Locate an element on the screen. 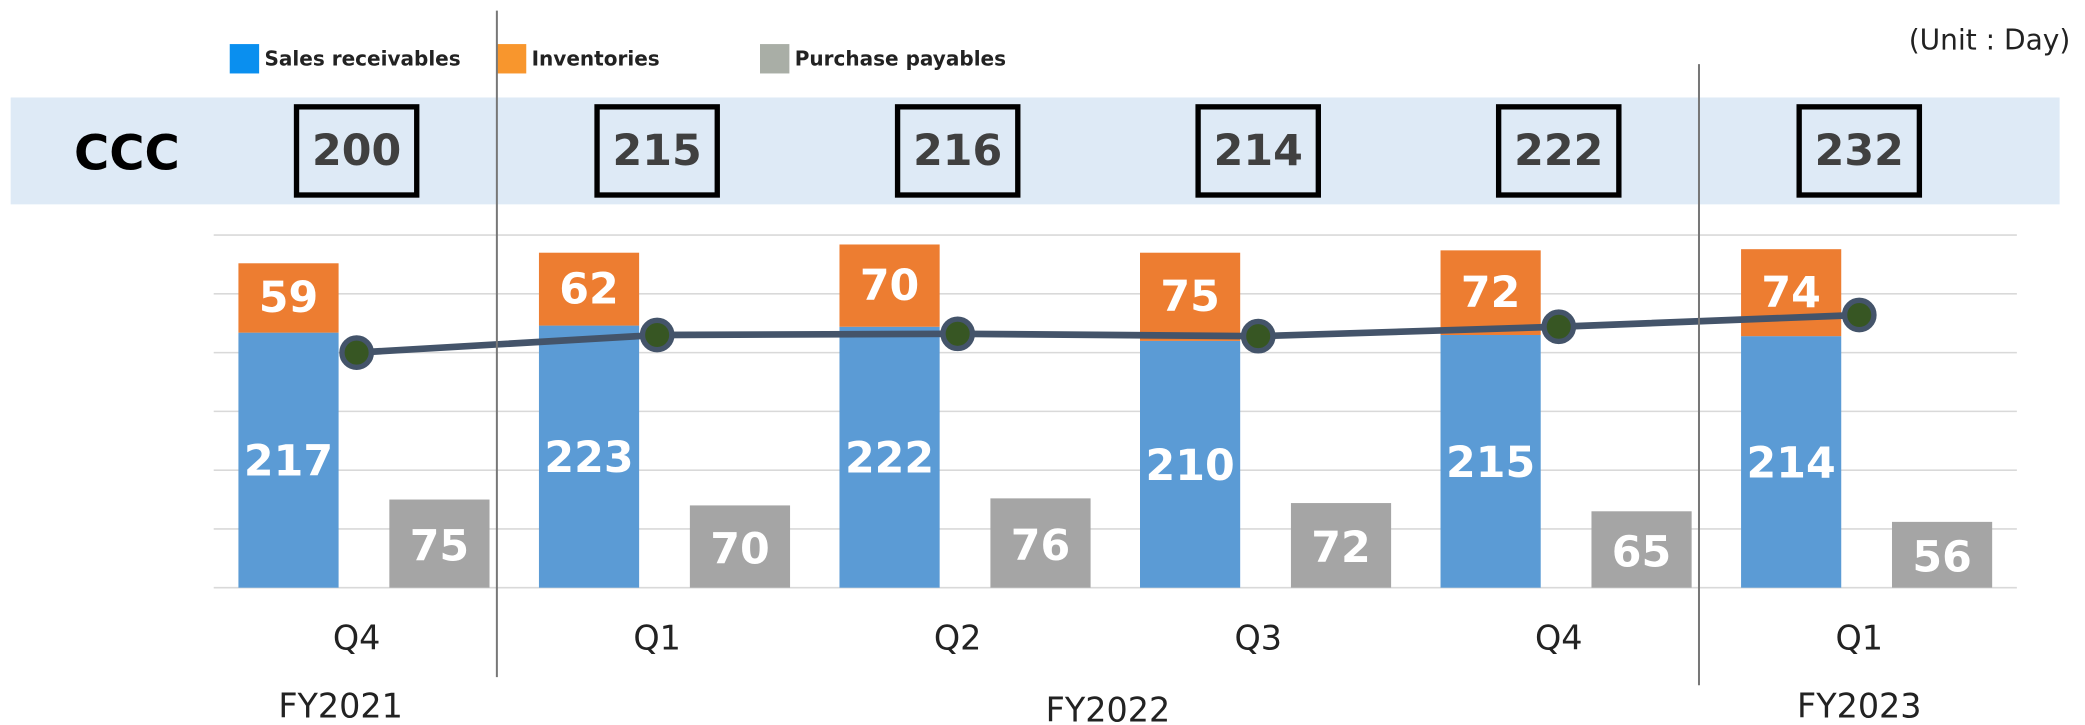  group-label: FY2021 is located at coordinates (340, 705).